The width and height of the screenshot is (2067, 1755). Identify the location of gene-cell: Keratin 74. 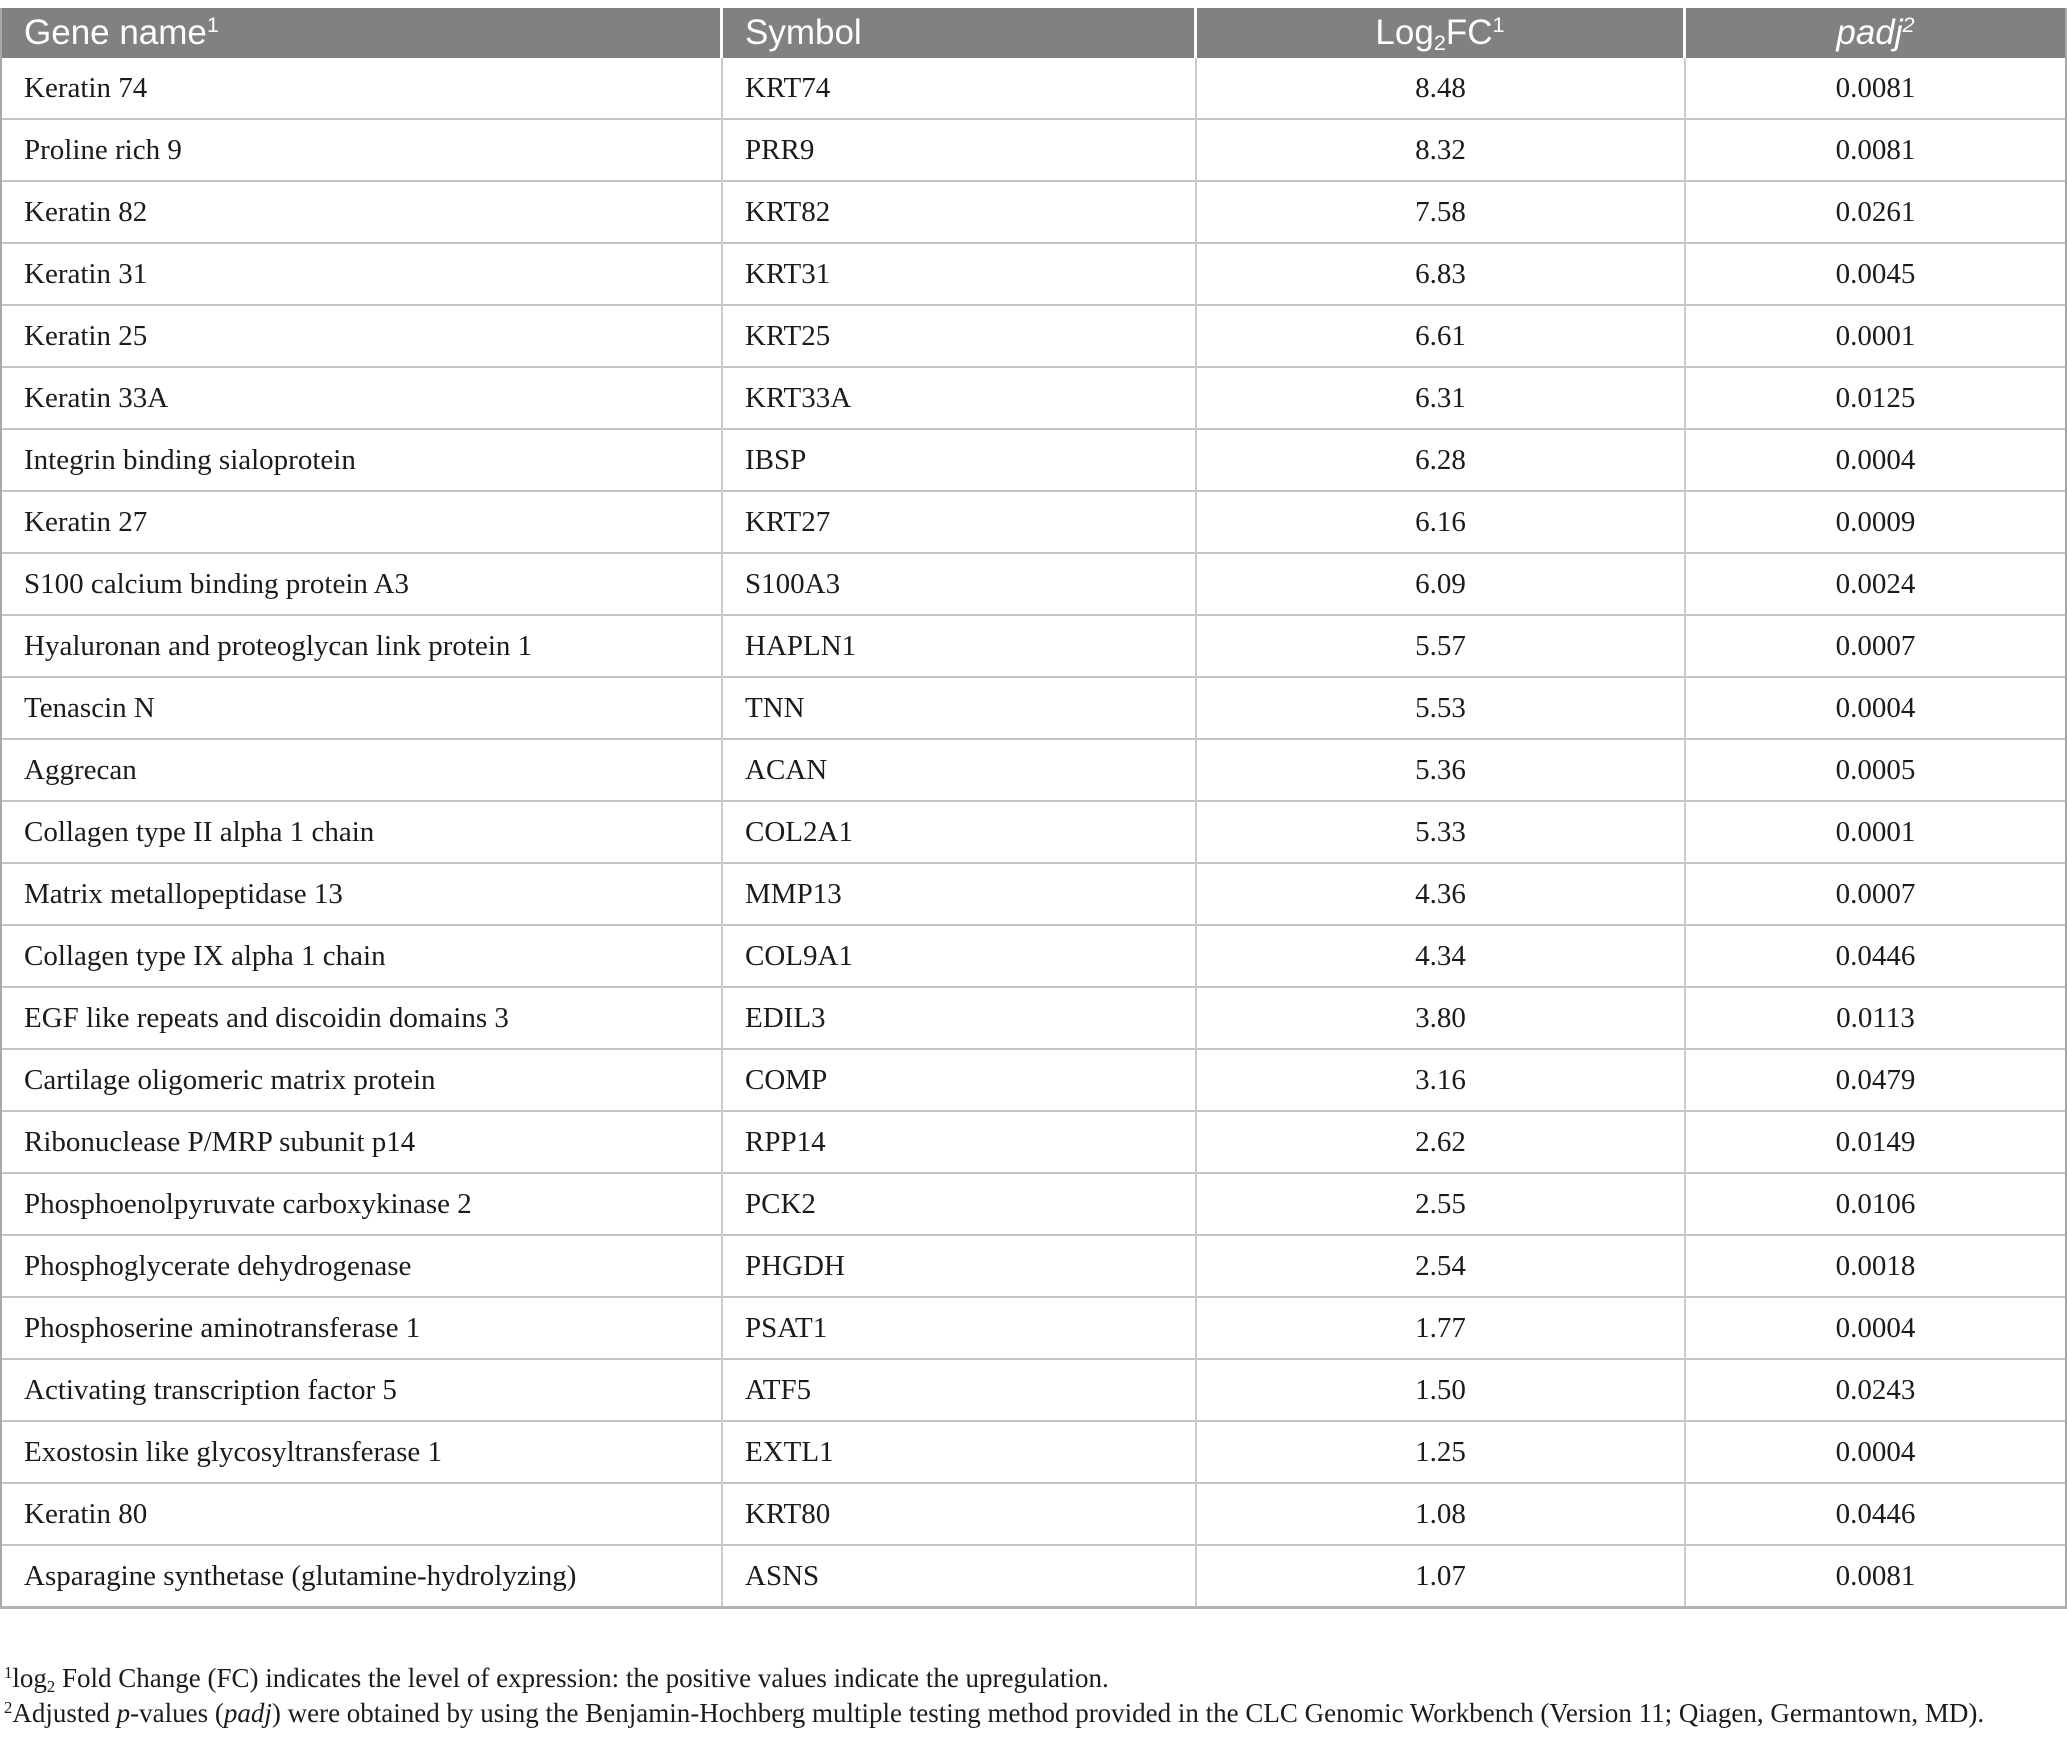
(362, 88).